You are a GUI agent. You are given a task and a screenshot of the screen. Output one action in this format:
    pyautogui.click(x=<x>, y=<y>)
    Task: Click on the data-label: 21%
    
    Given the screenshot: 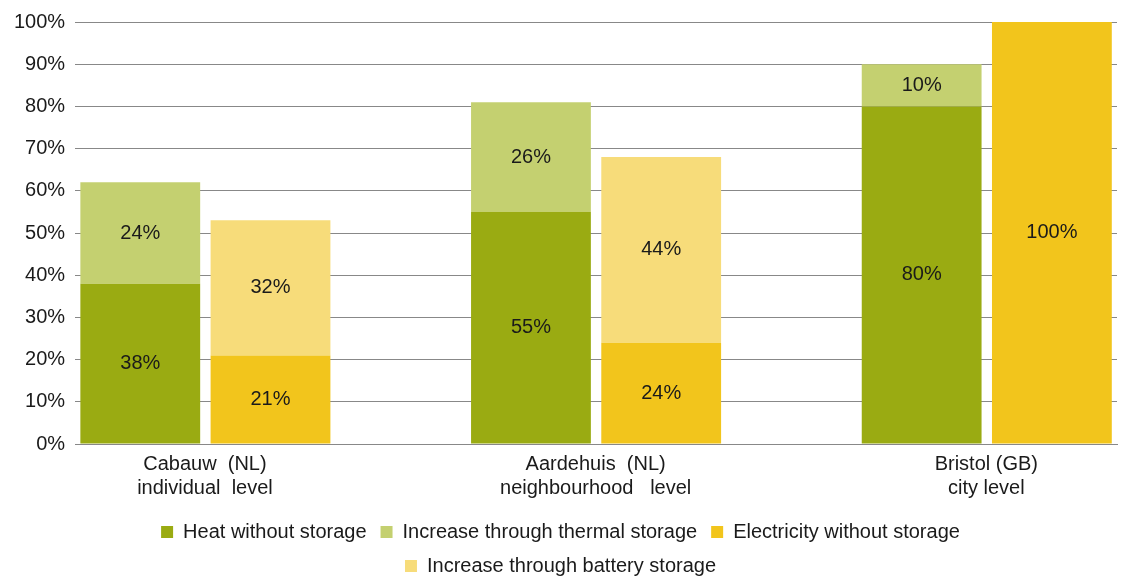 What is the action you would take?
    pyautogui.click(x=270, y=397)
    